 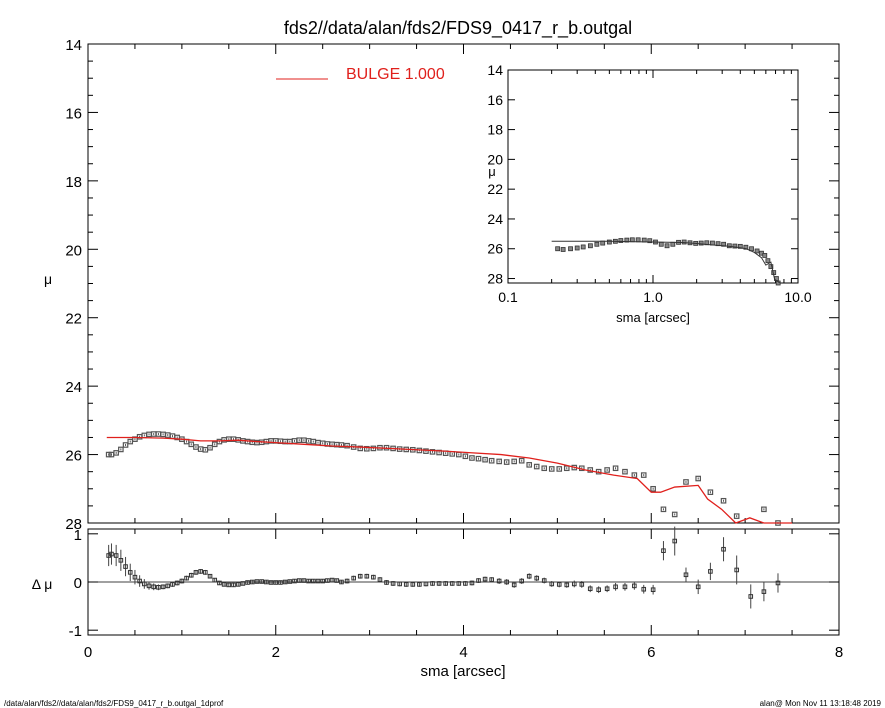 What do you see at coordinates (653, 317) in the screenshot?
I see `inset-x-axis-label: sma [arcsec]` at bounding box center [653, 317].